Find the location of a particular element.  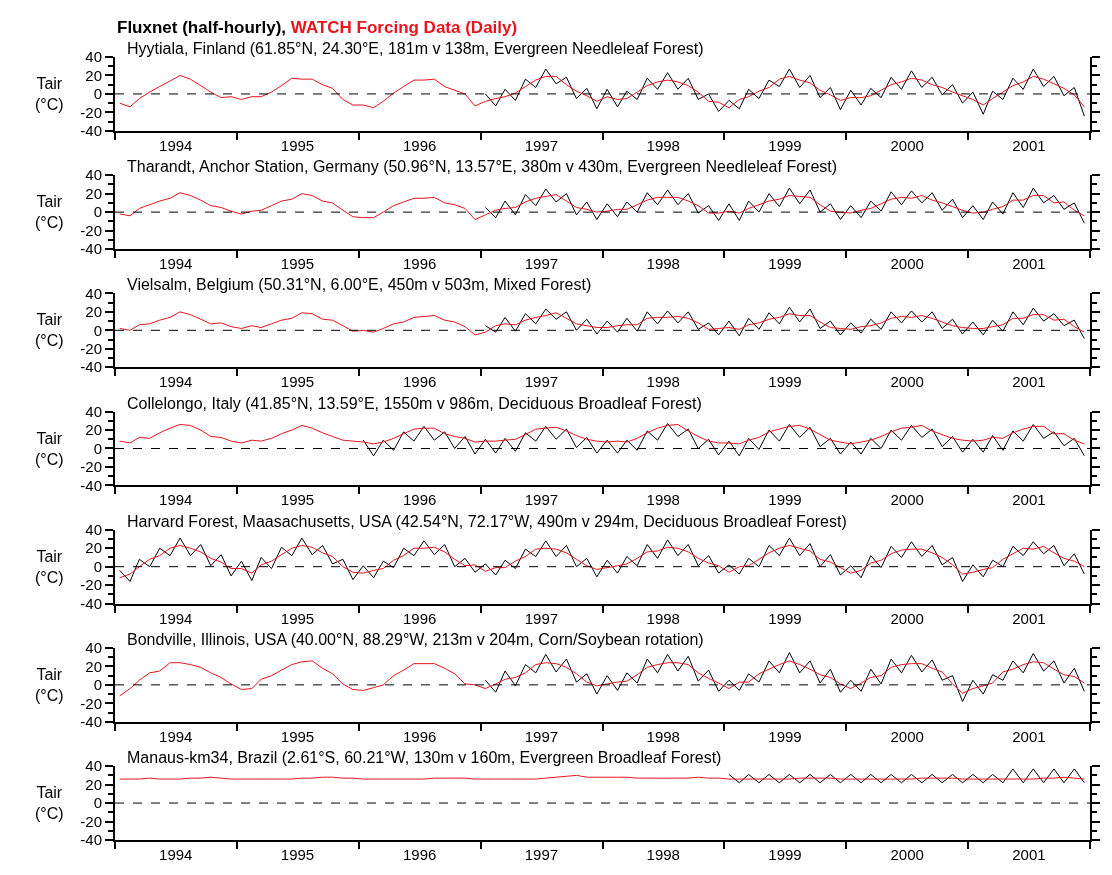

chart-title: Tharandt, Anchor Station, Germany (50.96°N, 13.57°E, 380m v 430m, Evergreen Needleleaf Forest) is located at coordinates (482, 166).